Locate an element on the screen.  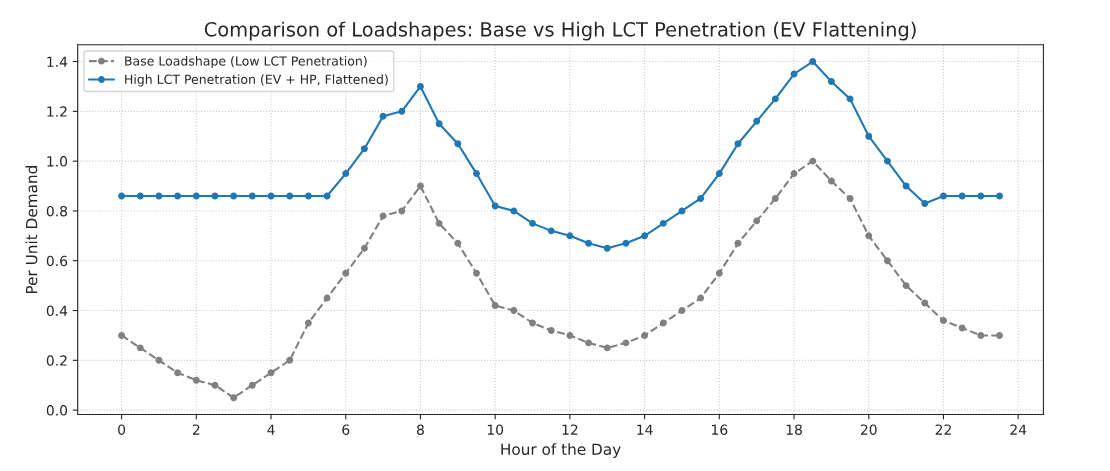
y-tick-label: 0.0 is located at coordinates (57, 410).